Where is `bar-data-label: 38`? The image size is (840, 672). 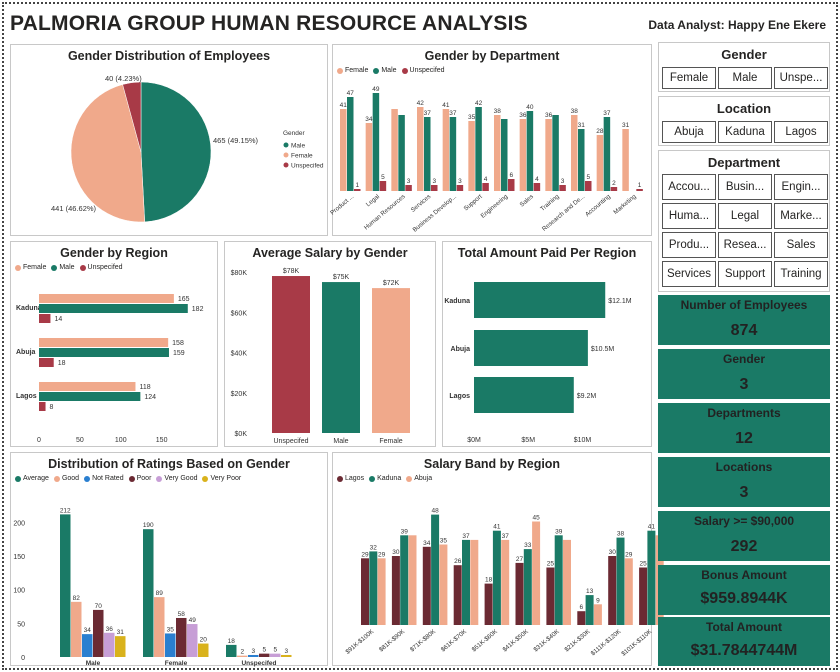
bar-data-label: 38 is located at coordinates (621, 534).